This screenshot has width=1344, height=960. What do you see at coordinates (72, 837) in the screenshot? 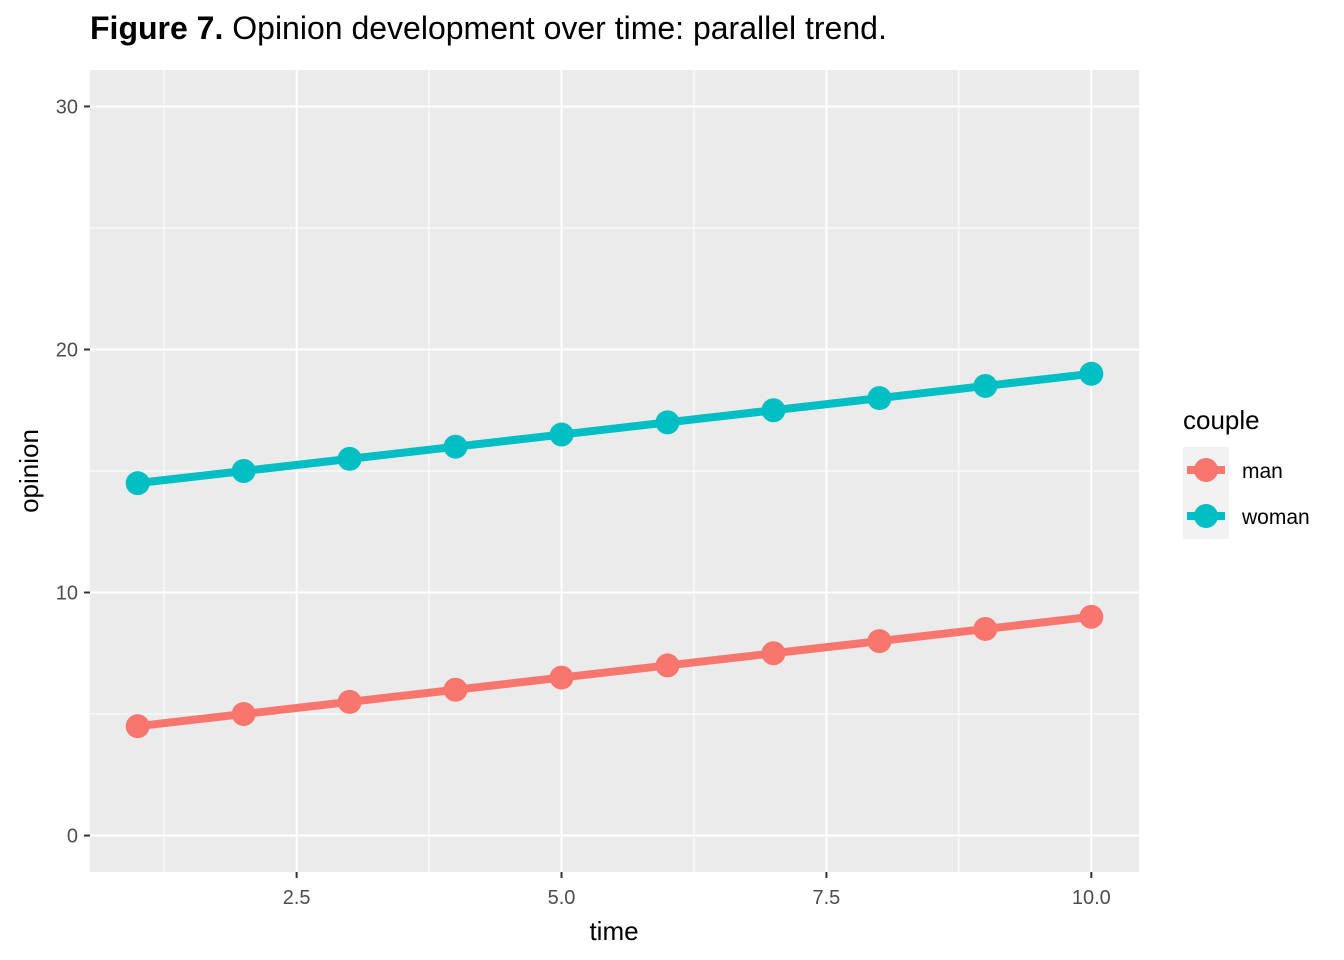
I see `y-tick-label: 0` at bounding box center [72, 837].